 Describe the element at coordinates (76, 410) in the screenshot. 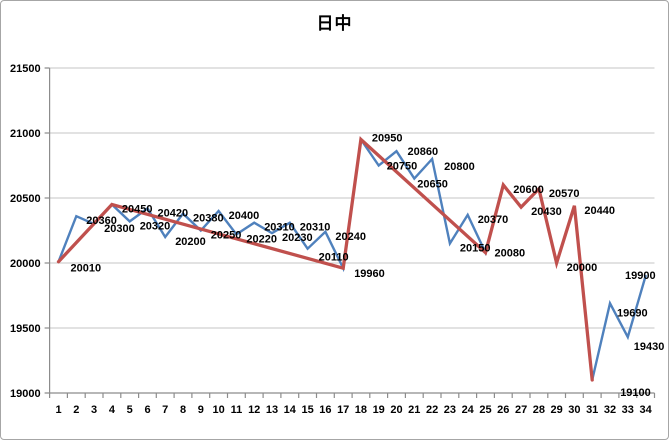

I see `x-axis-label: 2` at that location.